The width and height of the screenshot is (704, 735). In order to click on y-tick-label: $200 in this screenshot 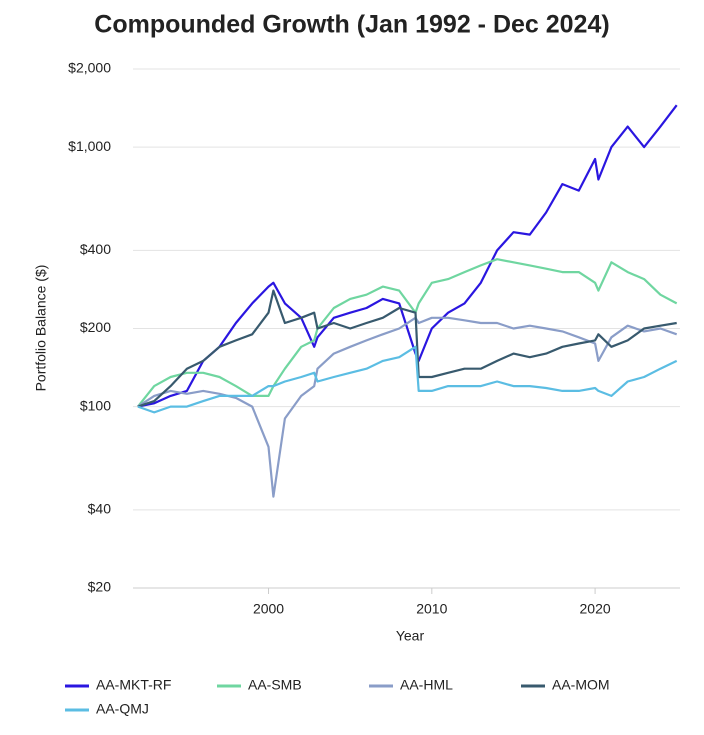, I will do `click(95, 327)`.